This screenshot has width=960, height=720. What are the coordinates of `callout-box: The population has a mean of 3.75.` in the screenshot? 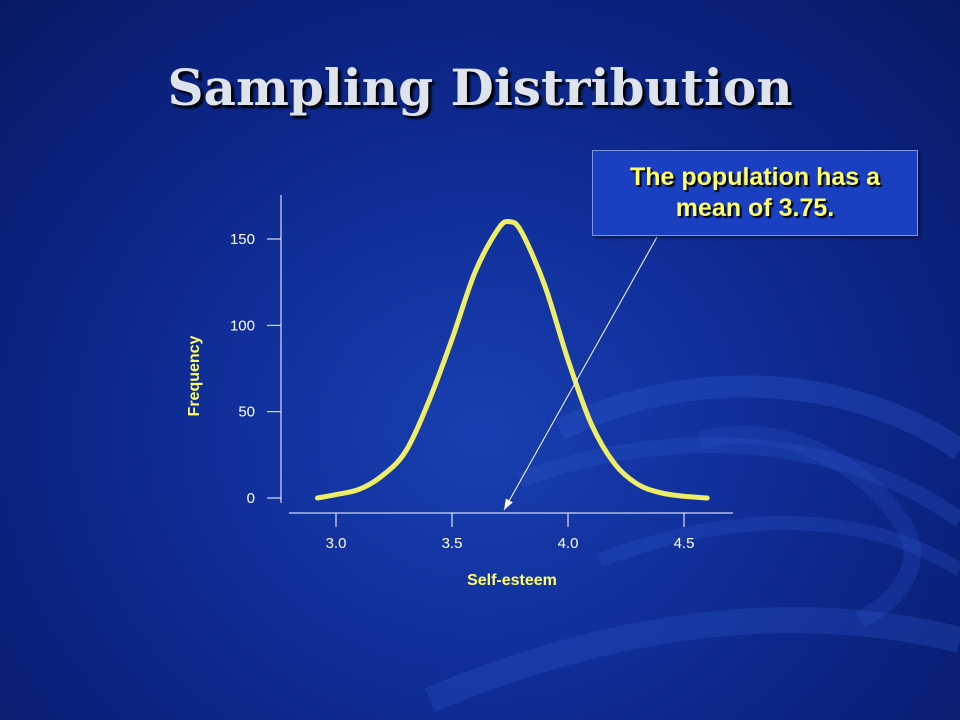 It's located at (755, 193).